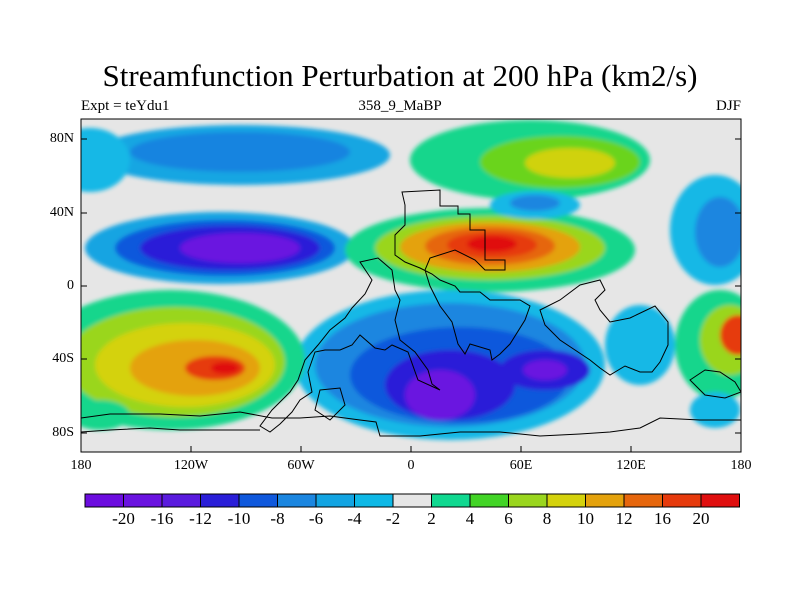 The image size is (800, 600). Describe the element at coordinates (170, 430) in the screenshot. I see `antarctica-inner-outline` at that location.